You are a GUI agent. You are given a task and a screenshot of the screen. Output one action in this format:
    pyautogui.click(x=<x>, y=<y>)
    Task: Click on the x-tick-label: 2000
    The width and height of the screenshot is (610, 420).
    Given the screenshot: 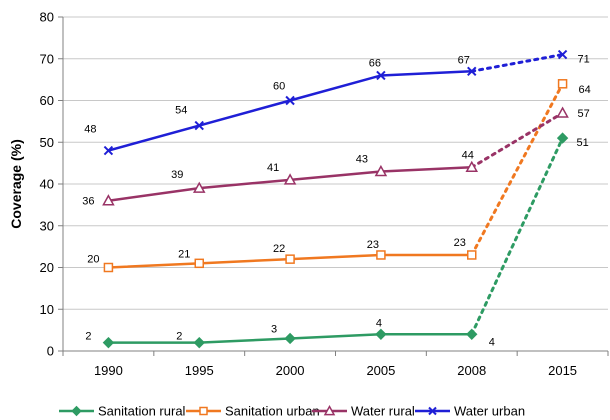 What is the action you would take?
    pyautogui.click(x=290, y=370)
    